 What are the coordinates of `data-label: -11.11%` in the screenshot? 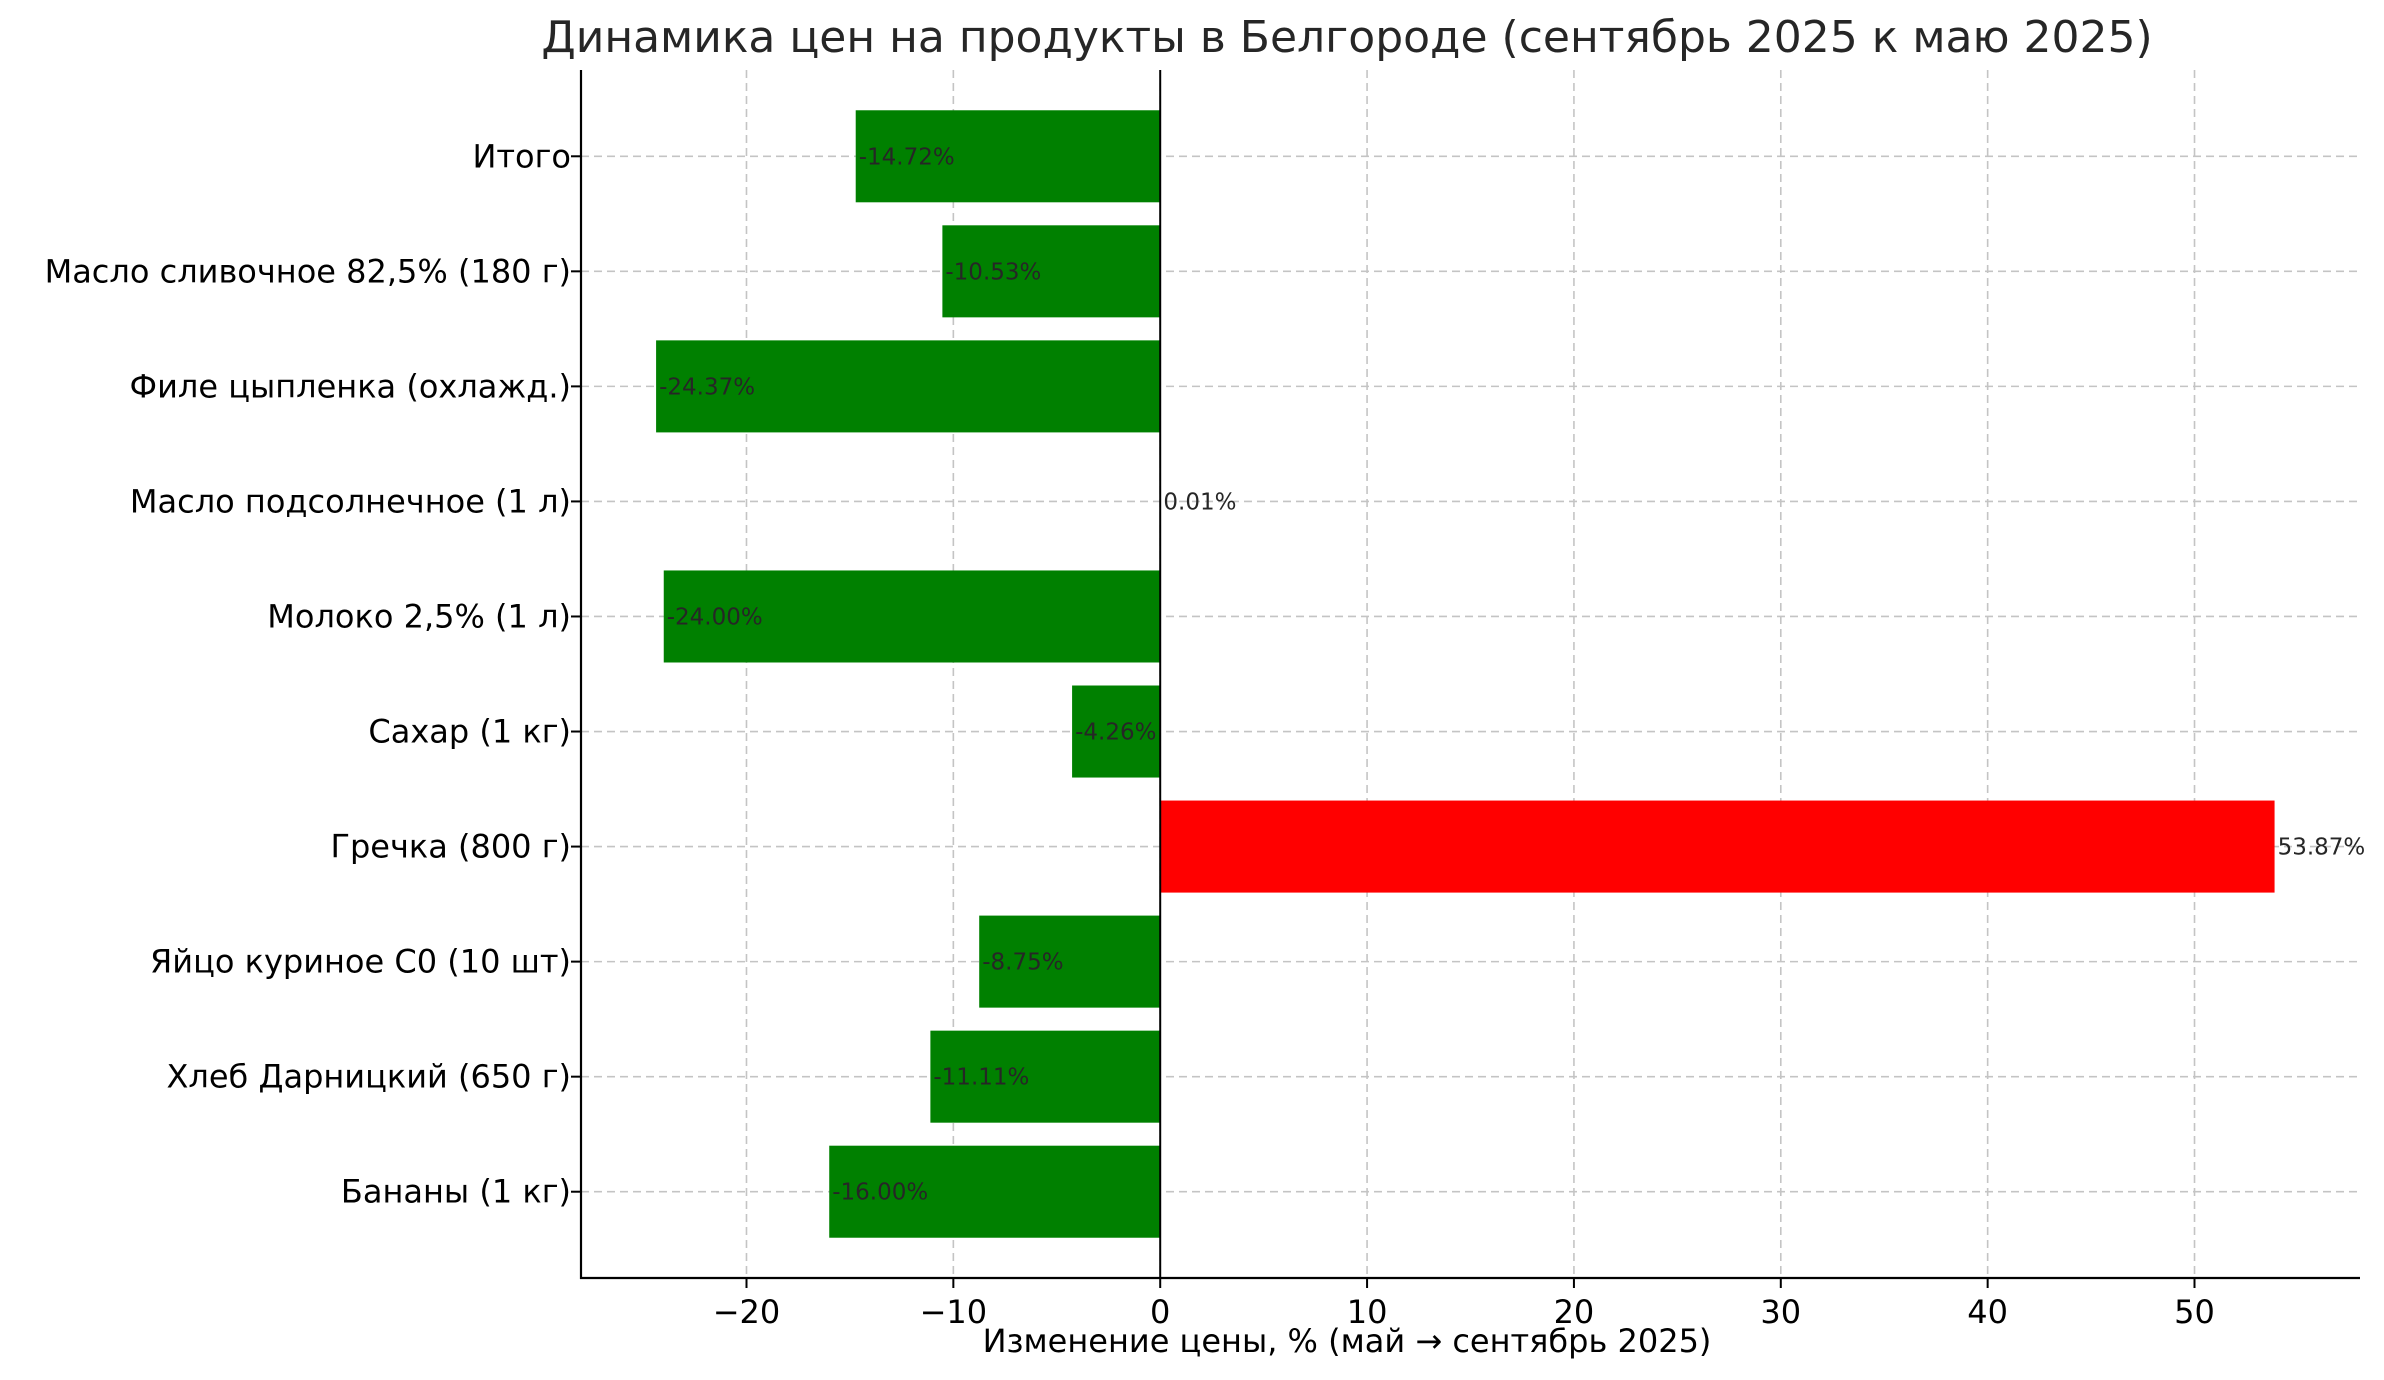 It's located at (981, 1078).